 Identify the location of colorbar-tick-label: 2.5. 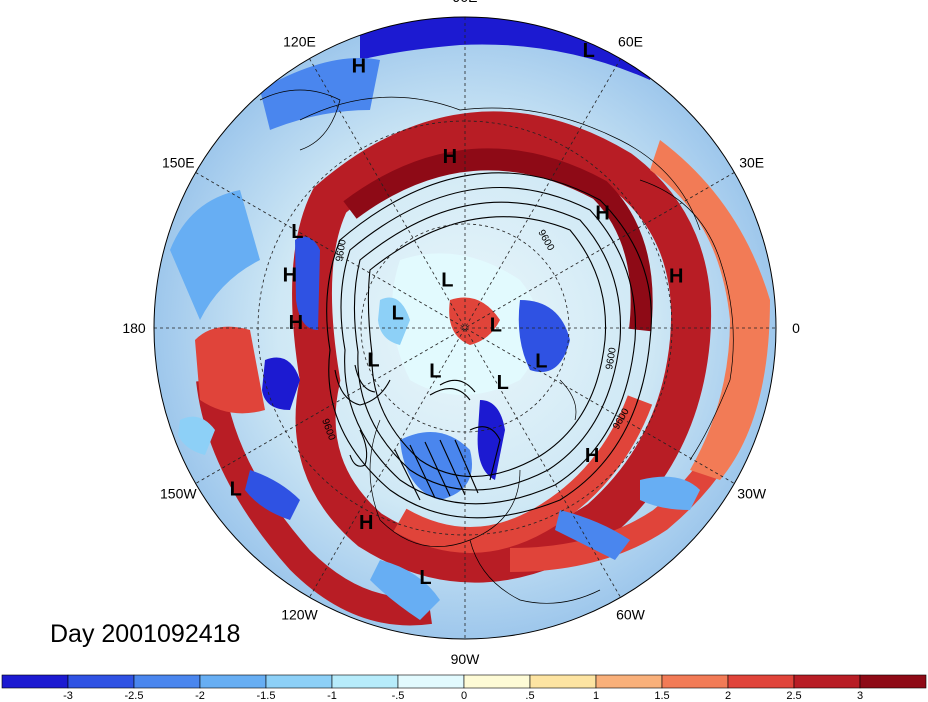
(793, 696).